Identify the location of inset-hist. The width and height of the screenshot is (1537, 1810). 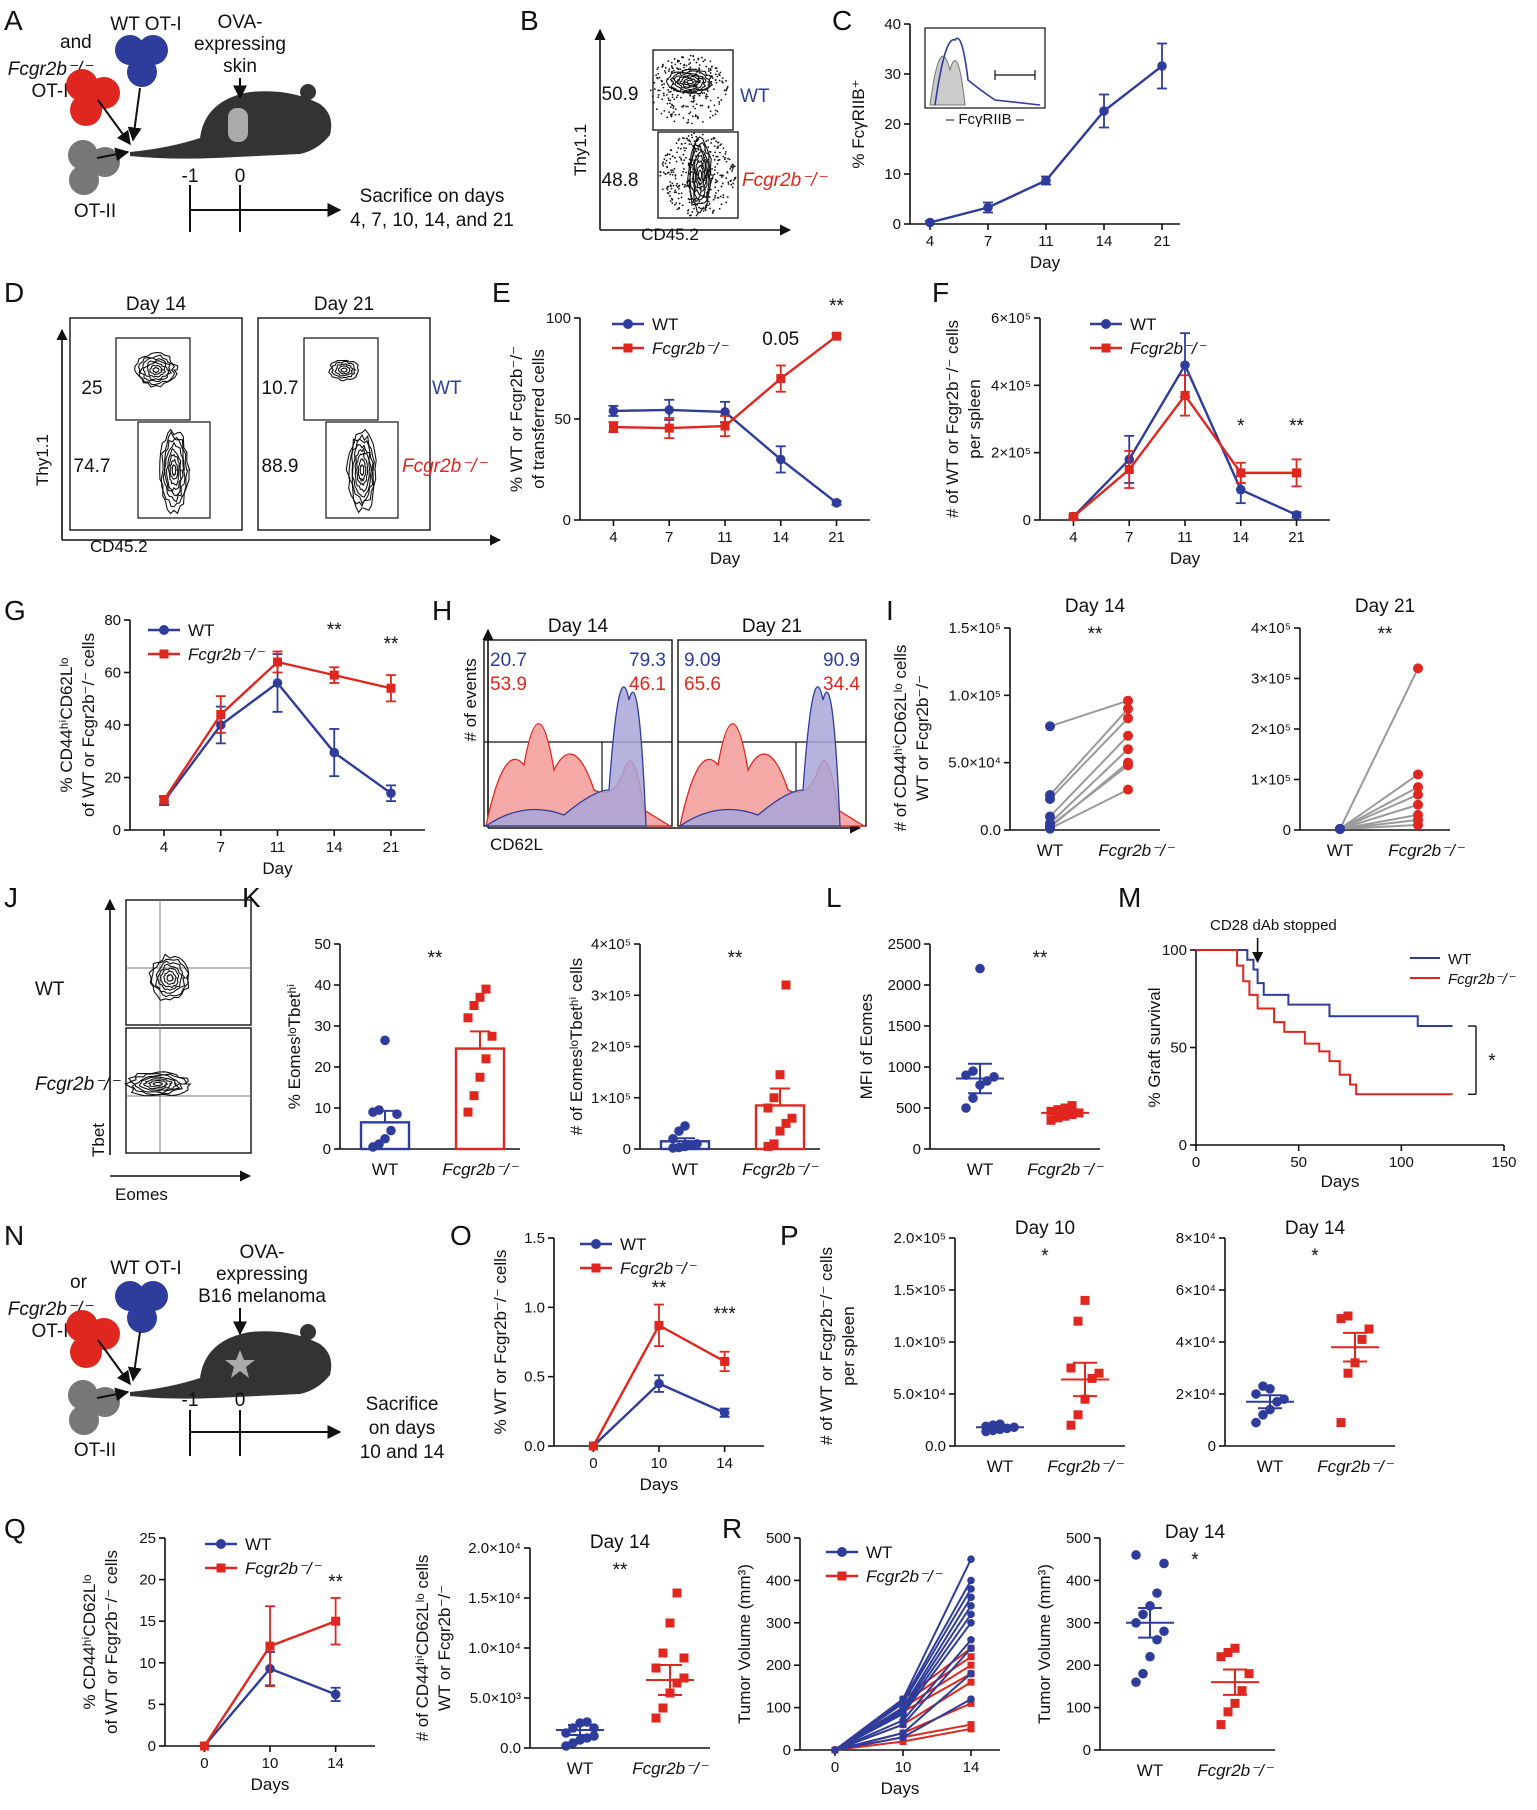
(987, 71).